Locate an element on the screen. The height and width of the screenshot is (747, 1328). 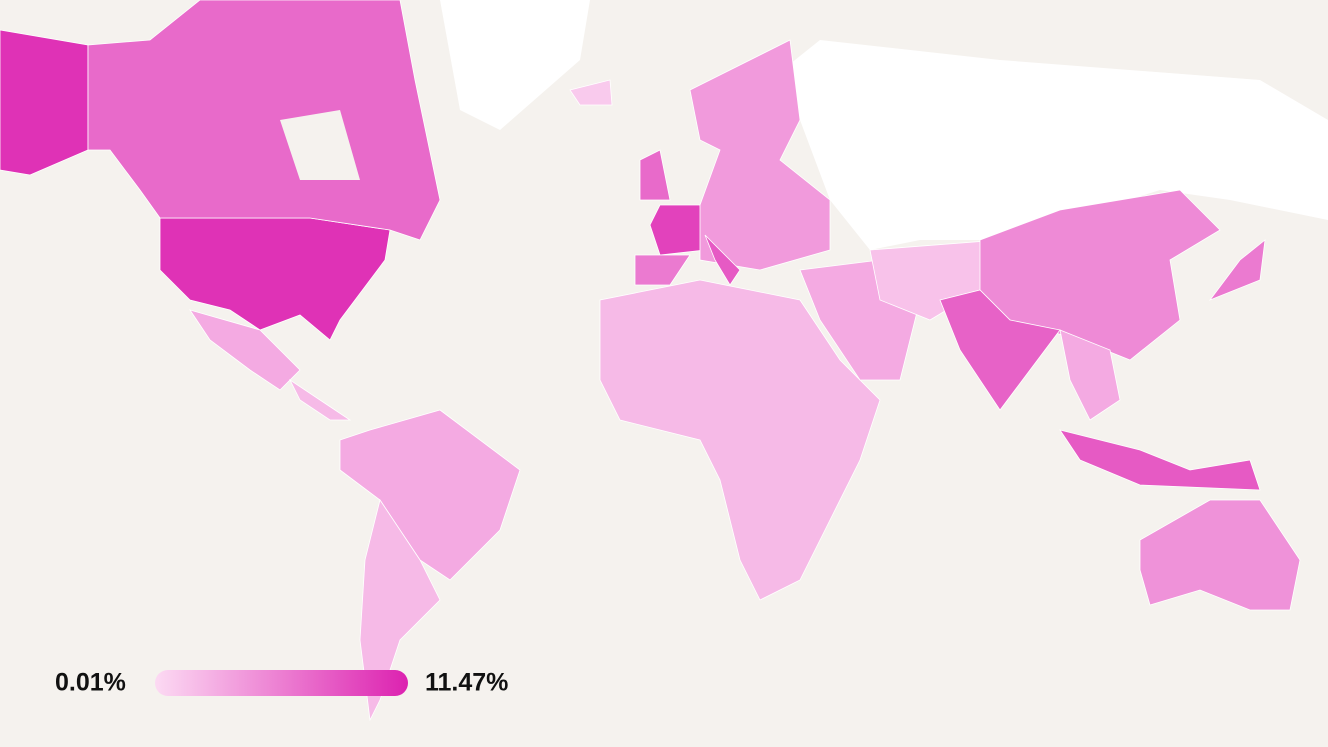
legend-max-label: 11.47% is located at coordinates (466, 683).